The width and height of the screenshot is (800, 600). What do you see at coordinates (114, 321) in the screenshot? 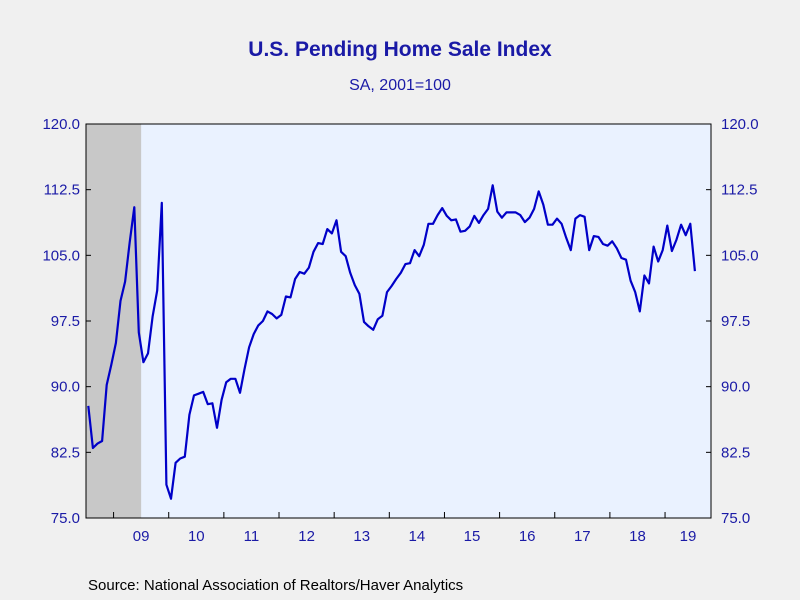
I see `recession-shading` at bounding box center [114, 321].